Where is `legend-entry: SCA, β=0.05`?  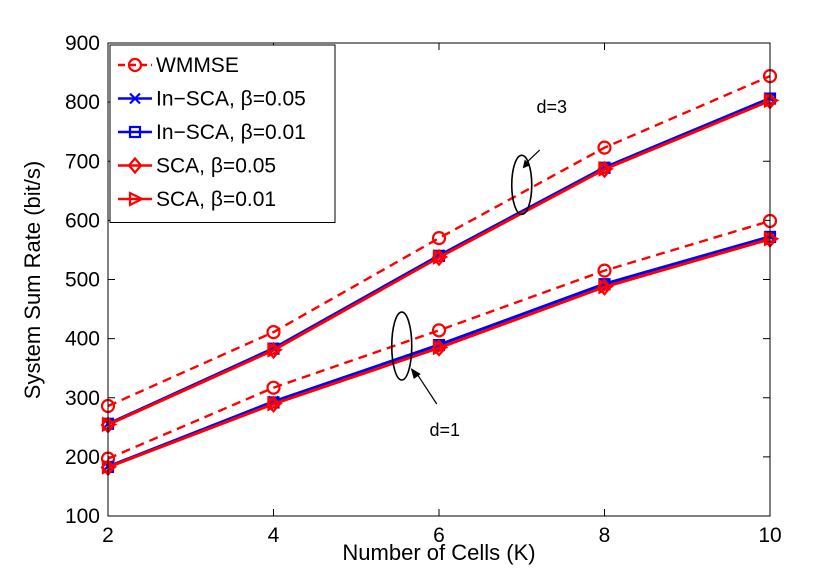 legend-entry: SCA, β=0.05 is located at coordinates (197, 166).